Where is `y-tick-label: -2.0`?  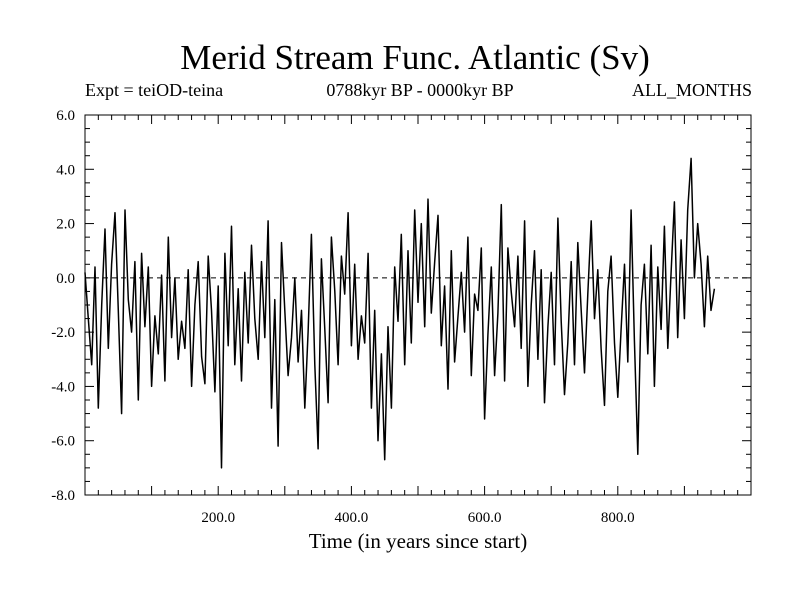 y-tick-label: -2.0 is located at coordinates (63, 333).